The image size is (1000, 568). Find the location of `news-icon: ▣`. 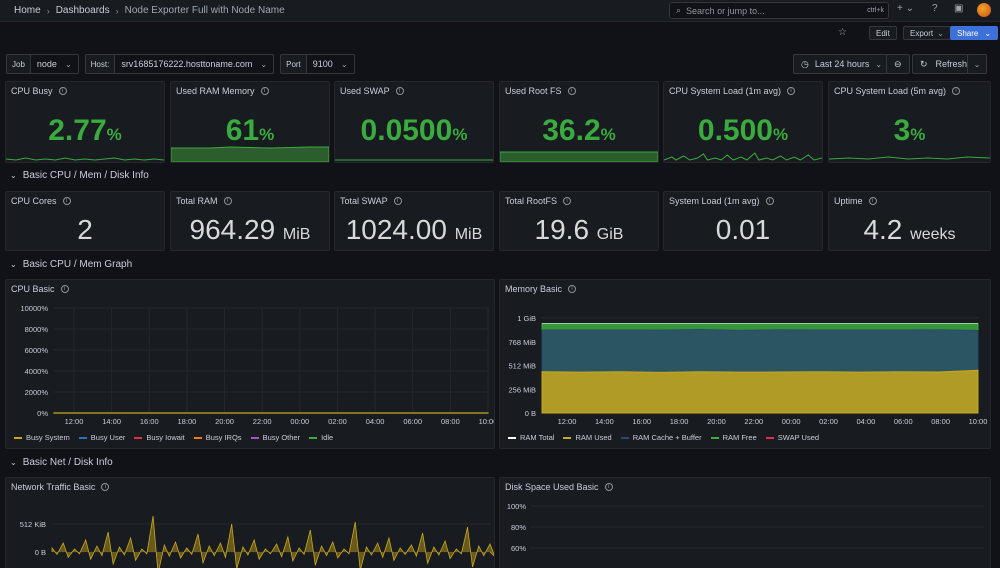

news-icon: ▣ is located at coordinates (959, 8).